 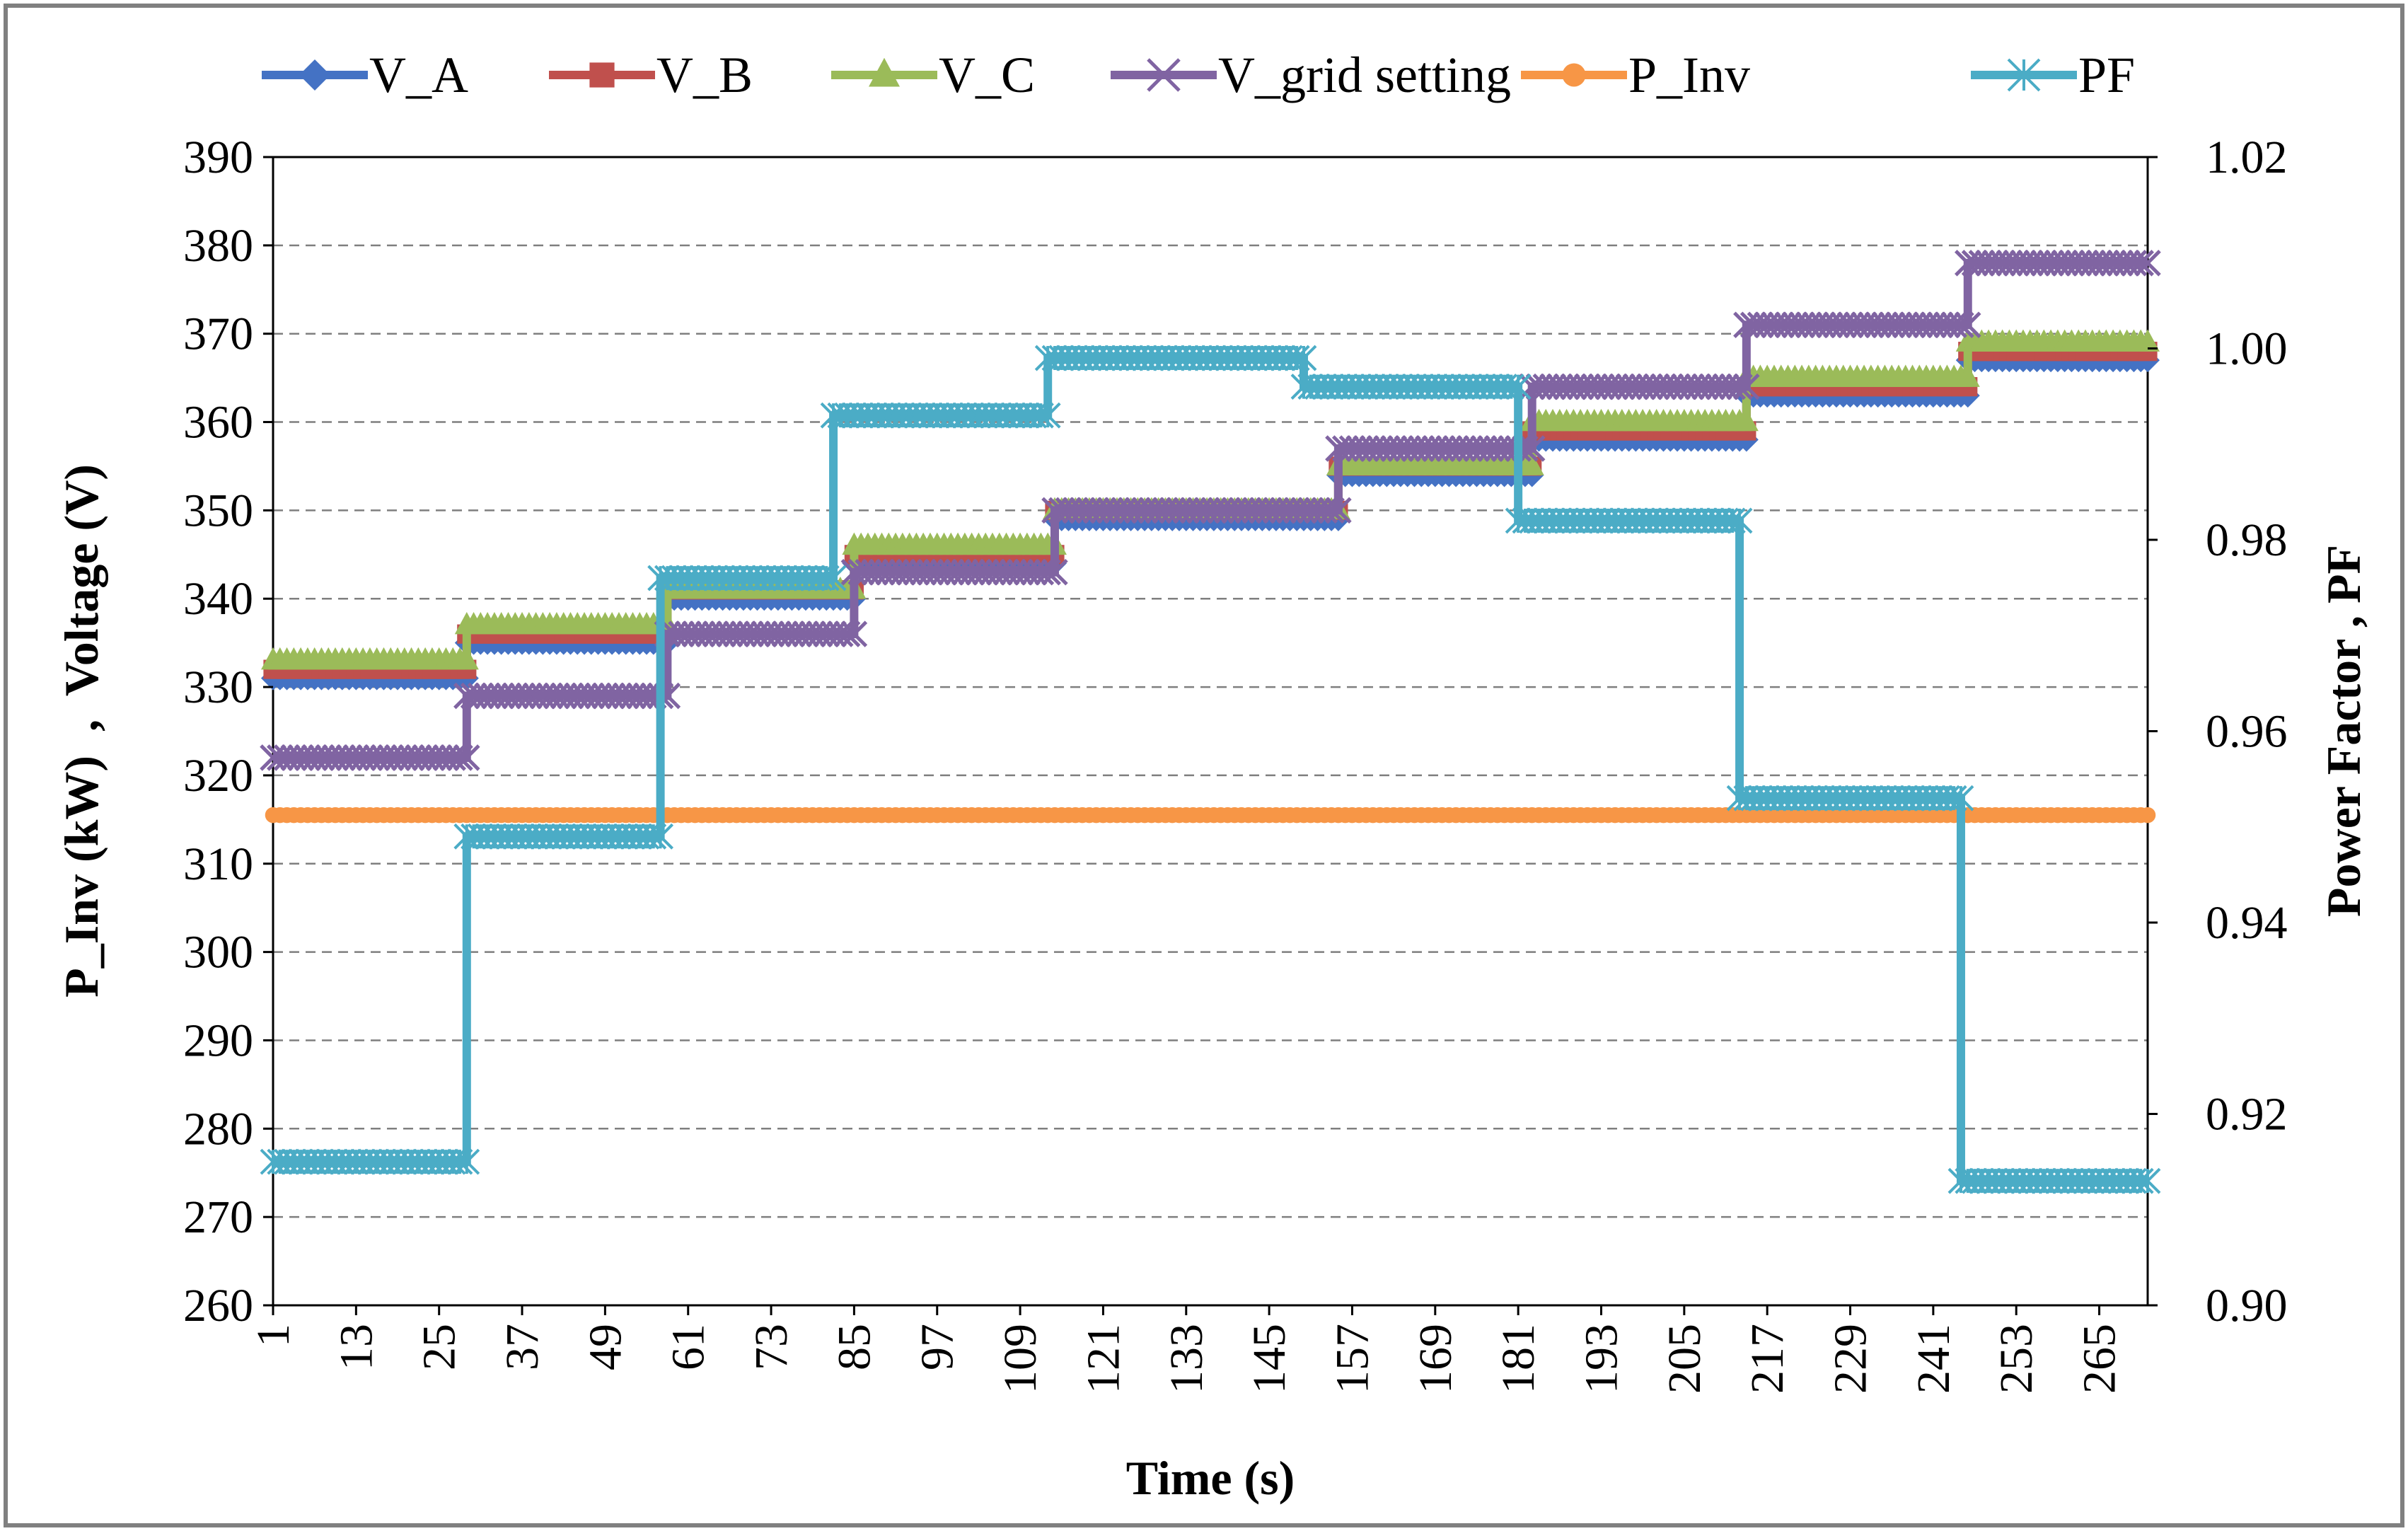 I want to click on x-tick-label: 181, so click(x=1518, y=1359).